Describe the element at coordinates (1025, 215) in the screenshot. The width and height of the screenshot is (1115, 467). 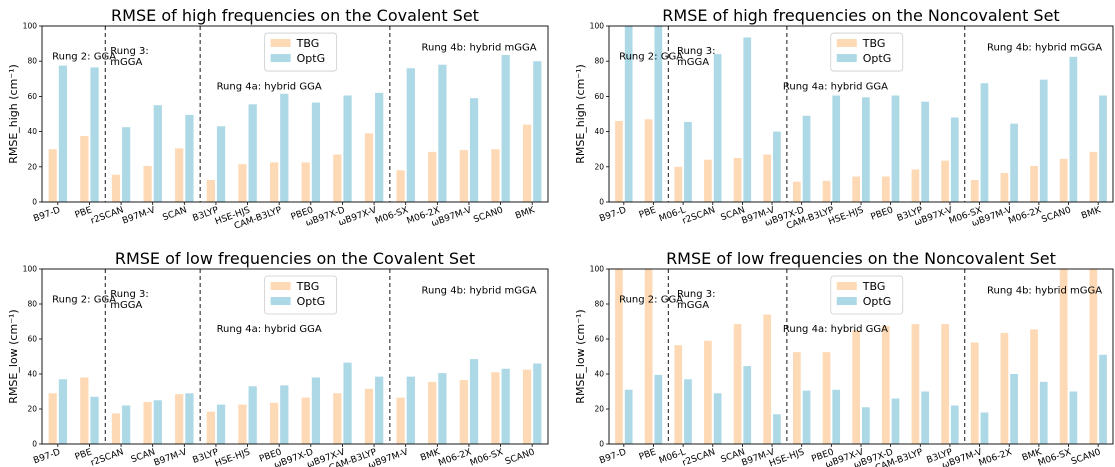
I see `x-tick-label: M06-2X` at that location.